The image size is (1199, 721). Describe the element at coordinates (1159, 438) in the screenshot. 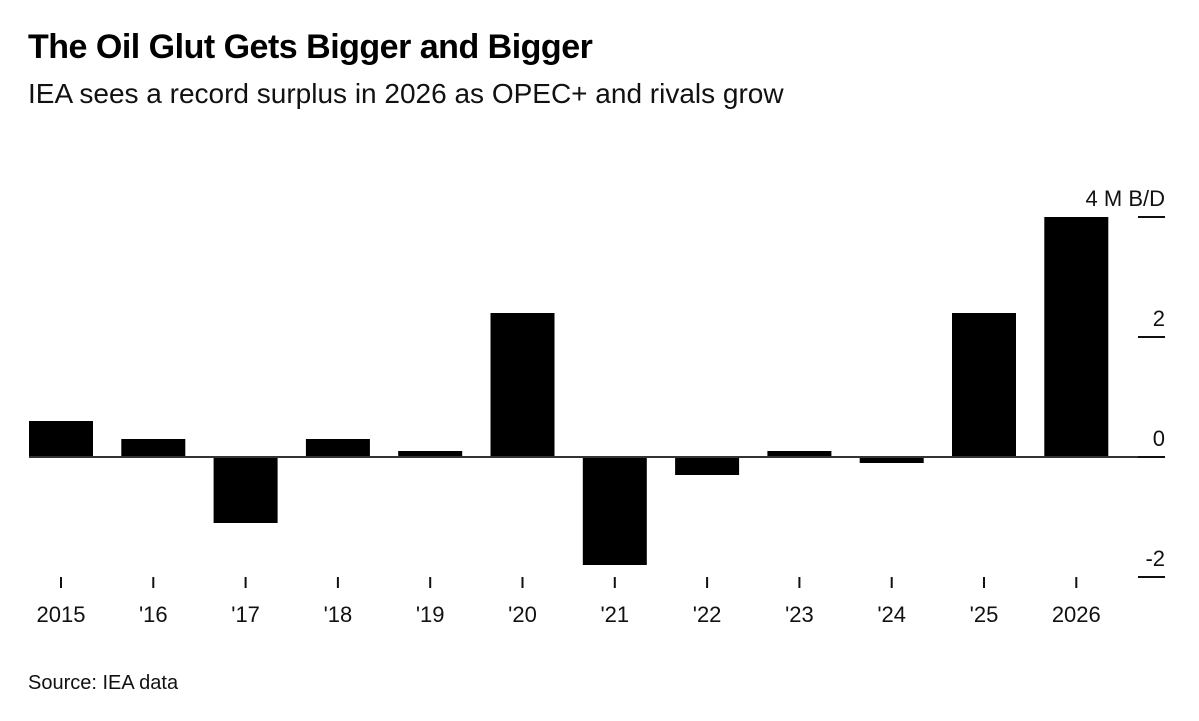

I see `y-tick-label: 0` at that location.